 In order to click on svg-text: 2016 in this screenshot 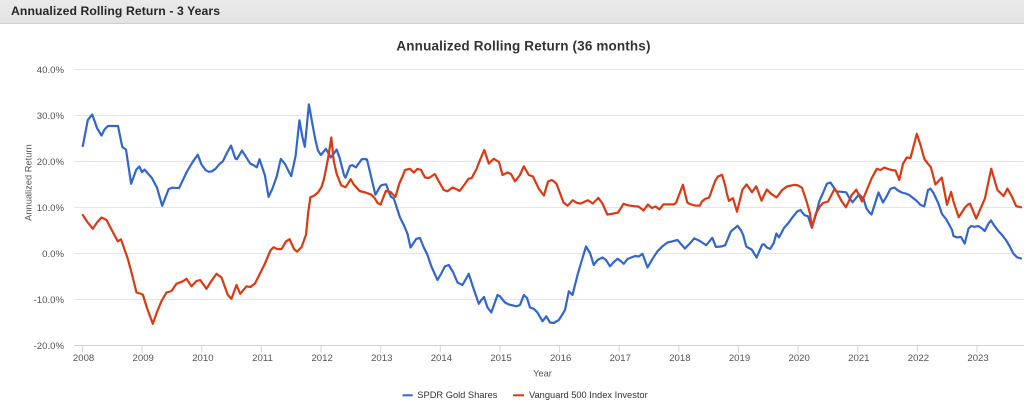, I will do `click(560, 358)`.